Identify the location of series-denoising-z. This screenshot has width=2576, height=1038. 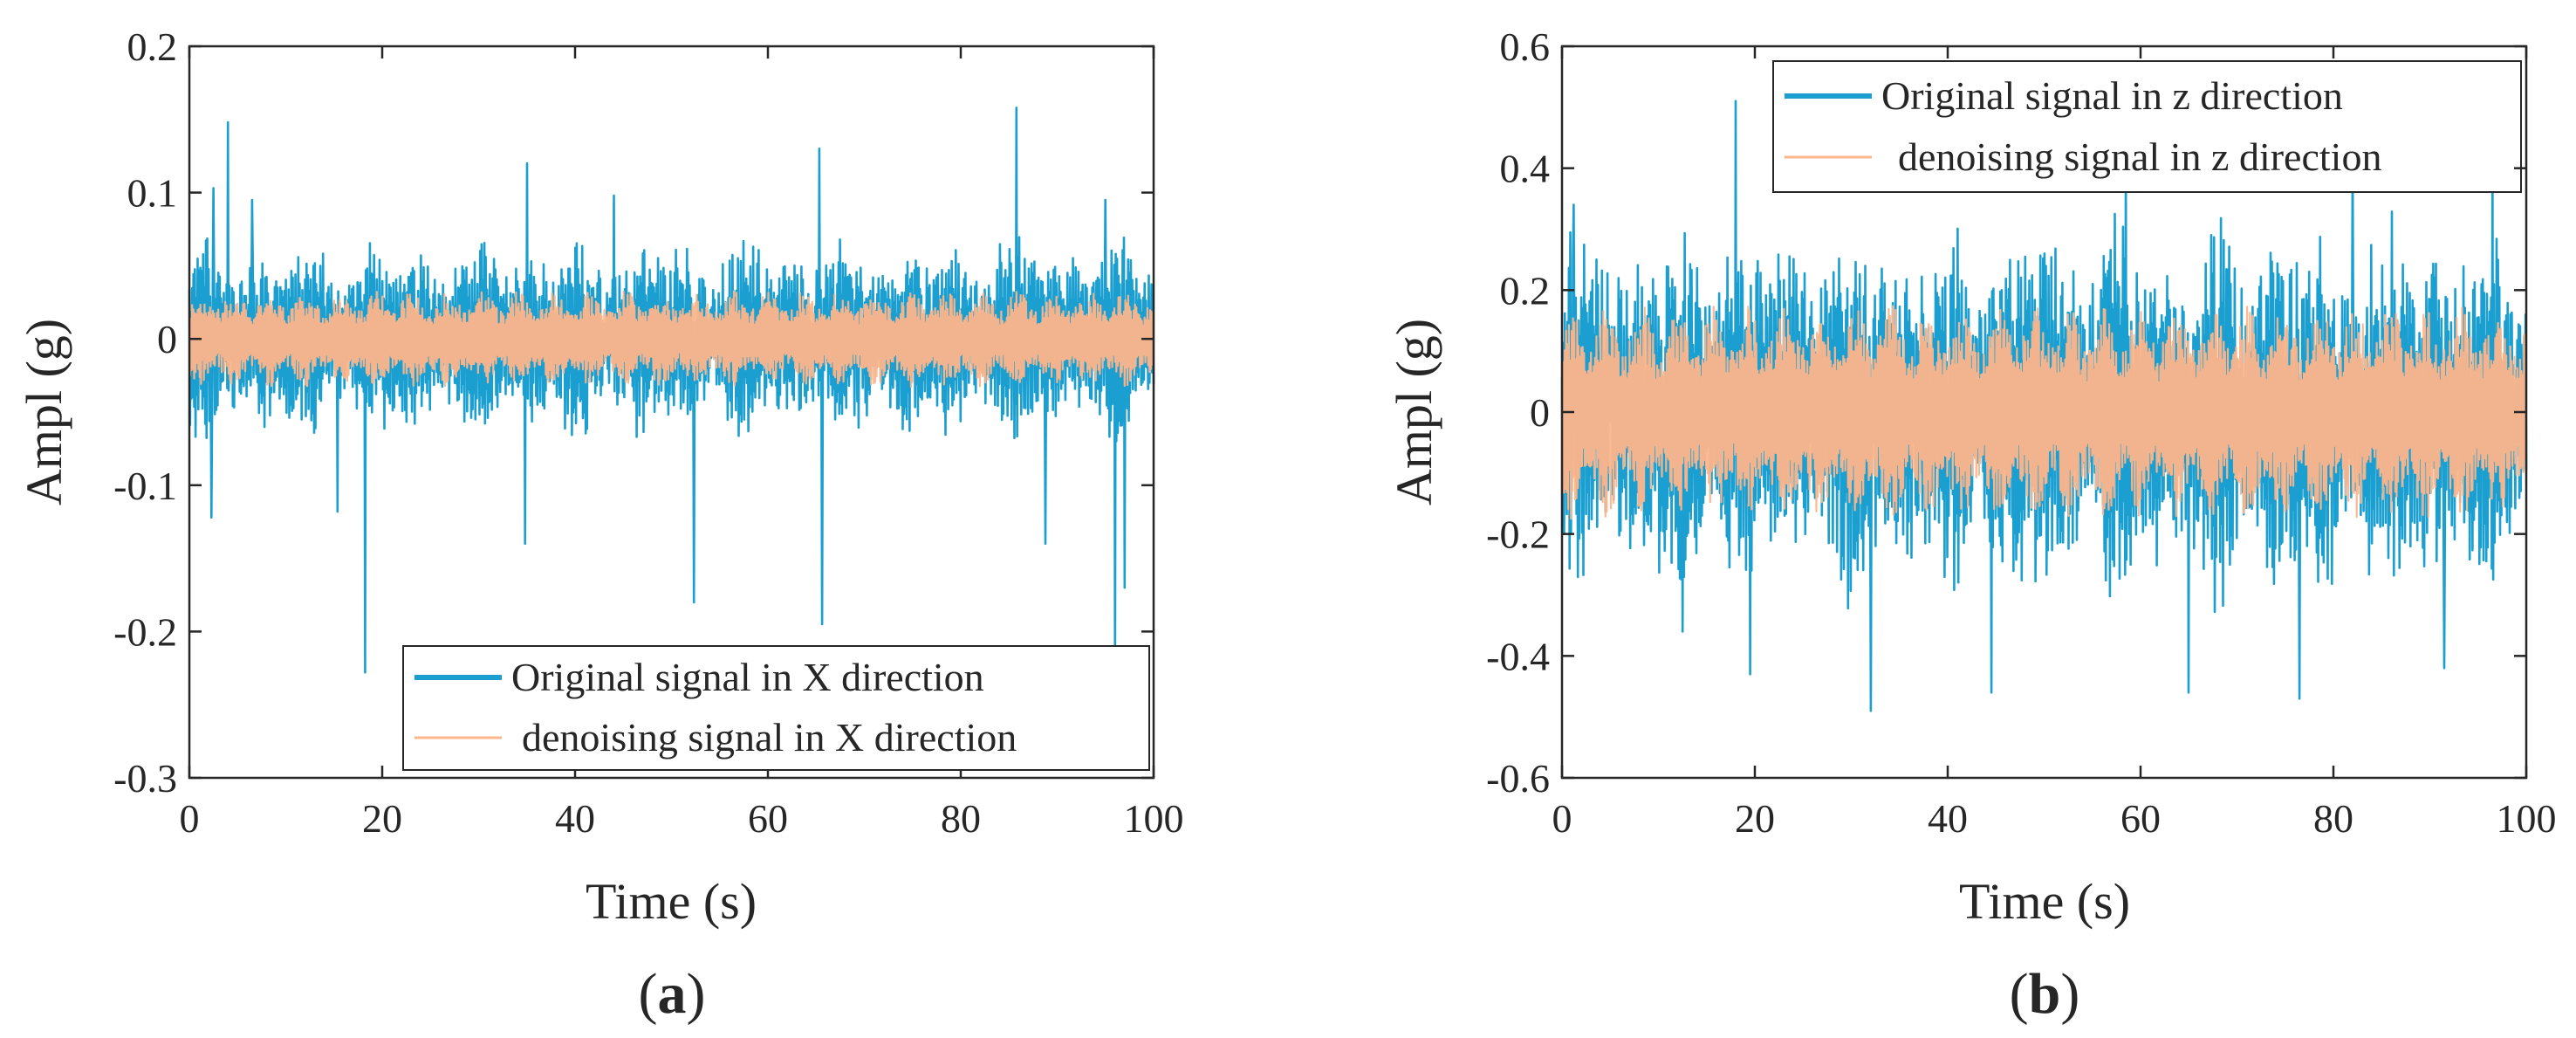
(2044, 413).